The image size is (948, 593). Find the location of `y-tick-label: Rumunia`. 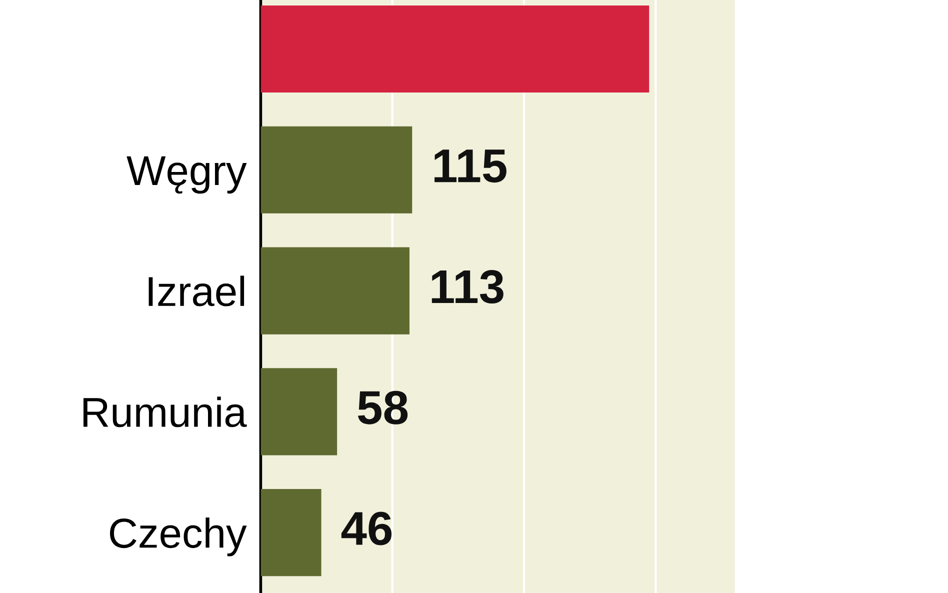

y-tick-label: Rumunia is located at coordinates (165, 412).